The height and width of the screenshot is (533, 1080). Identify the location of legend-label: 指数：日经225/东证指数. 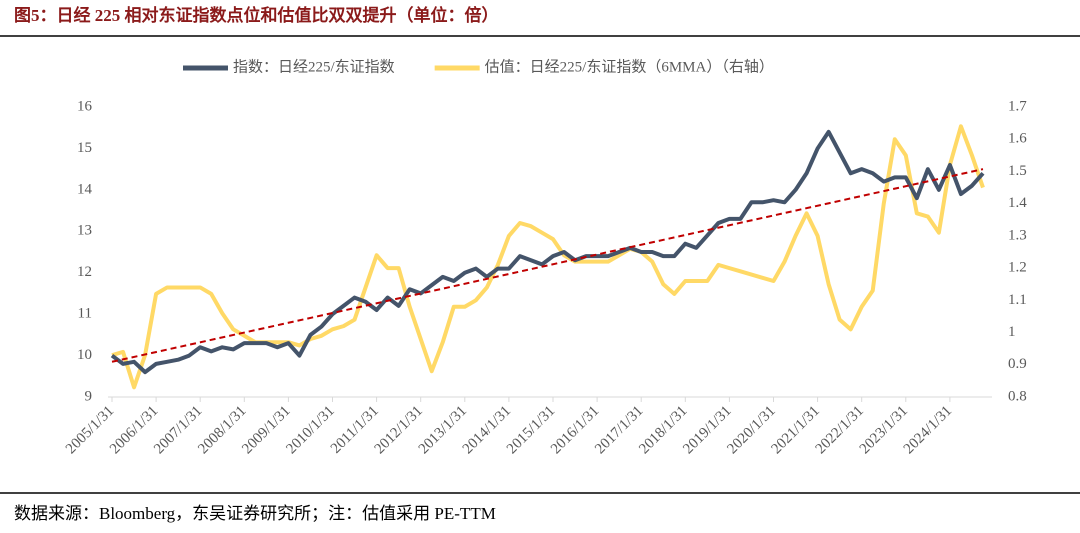
(314, 66).